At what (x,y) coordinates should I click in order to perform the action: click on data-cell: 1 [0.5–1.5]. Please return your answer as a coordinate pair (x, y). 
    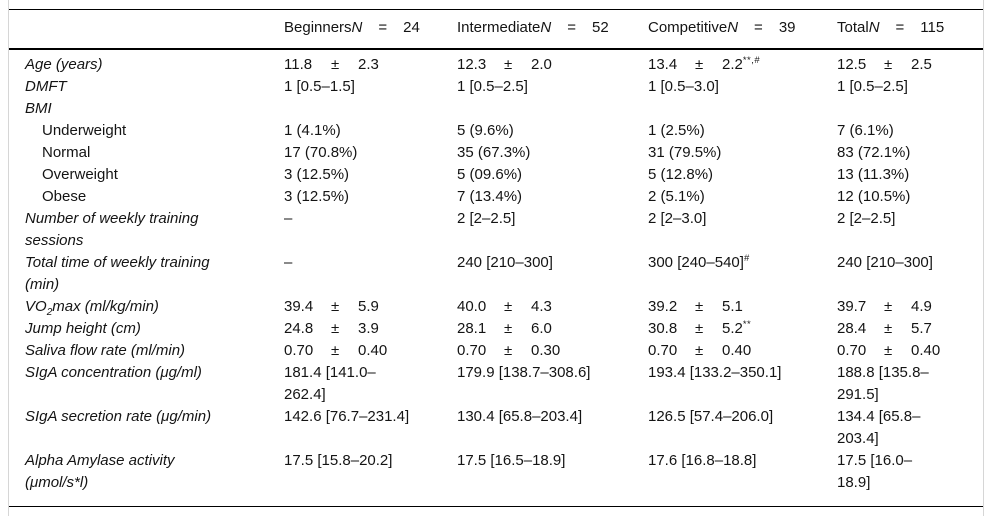
    Looking at the image, I should click on (354, 87).